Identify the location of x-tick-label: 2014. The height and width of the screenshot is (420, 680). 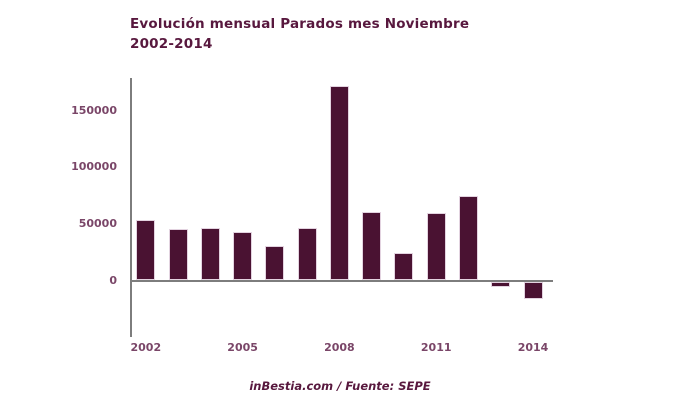
(533, 347).